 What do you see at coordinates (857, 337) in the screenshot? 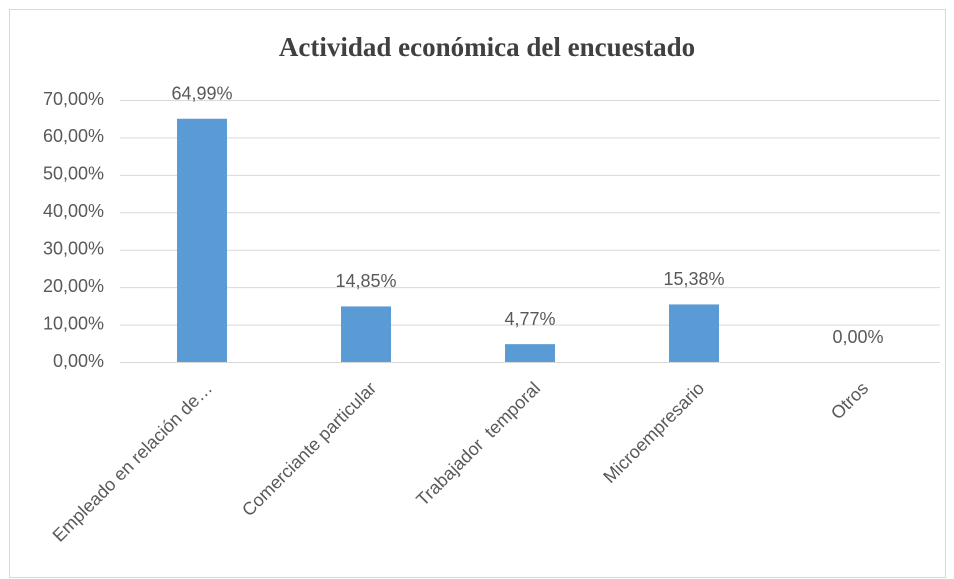
I see `data-label: 0,00%` at bounding box center [857, 337].